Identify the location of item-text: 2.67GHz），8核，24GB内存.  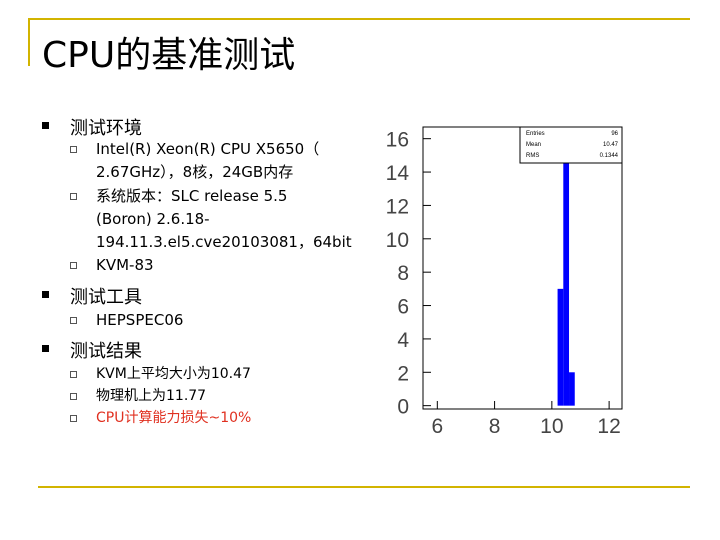
(195, 172).